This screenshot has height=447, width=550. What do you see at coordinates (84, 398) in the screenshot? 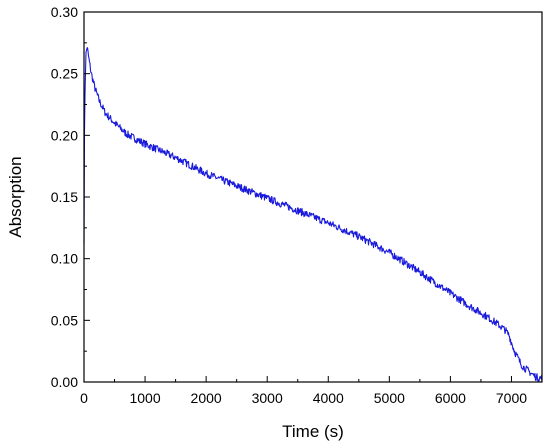
I see `x-tick-label: 0` at bounding box center [84, 398].